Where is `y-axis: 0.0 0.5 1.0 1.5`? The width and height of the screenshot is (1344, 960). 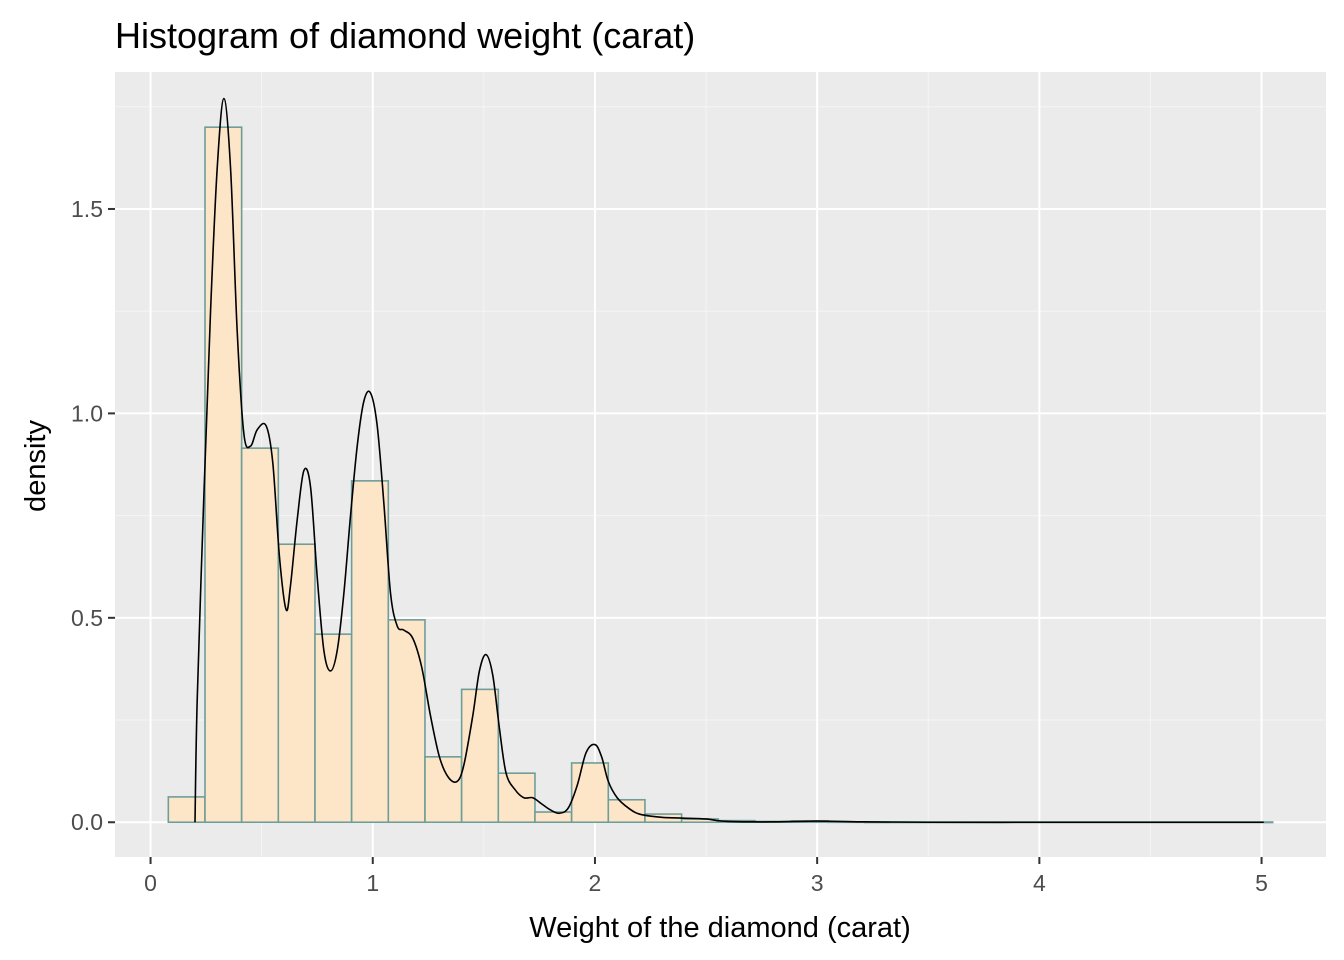
y-axis: 0.0 0.5 1.0 1.5 is located at coordinates (93, 515).